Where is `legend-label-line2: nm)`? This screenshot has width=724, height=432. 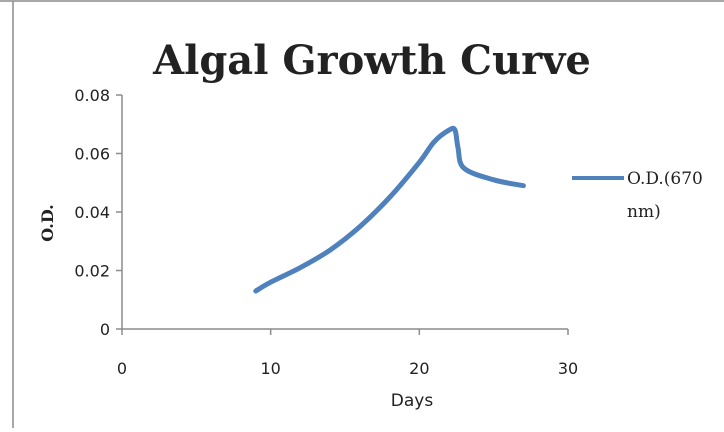
legend-label-line2: nm) is located at coordinates (644, 212).